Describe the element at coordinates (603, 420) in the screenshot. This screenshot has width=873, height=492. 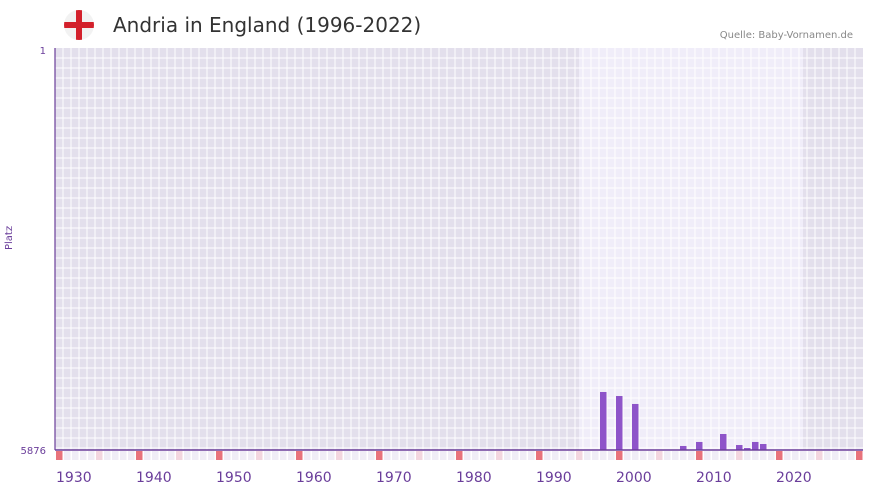
I see `bar-1996` at that location.